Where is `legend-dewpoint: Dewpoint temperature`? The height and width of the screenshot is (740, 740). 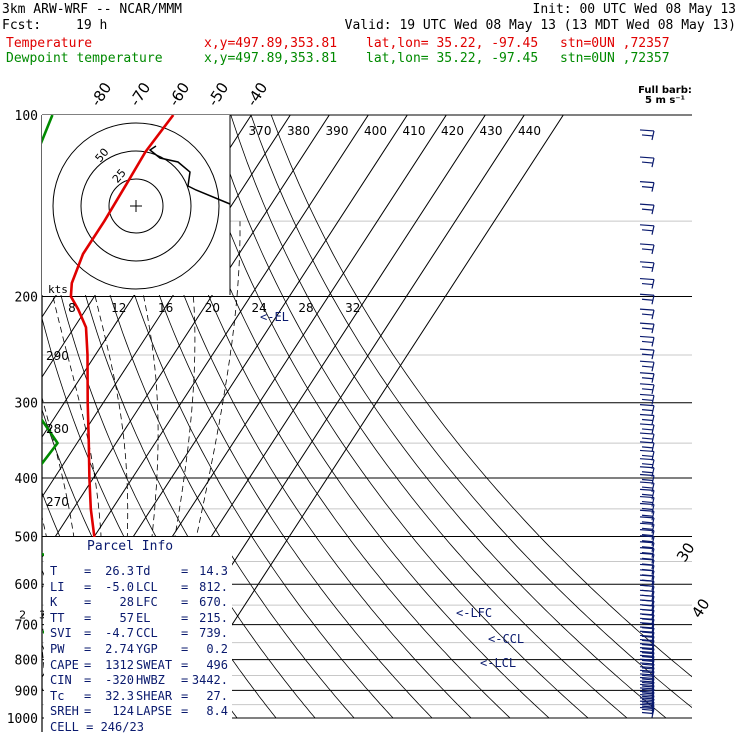 legend-dewpoint: Dewpoint temperature is located at coordinates (84, 58).